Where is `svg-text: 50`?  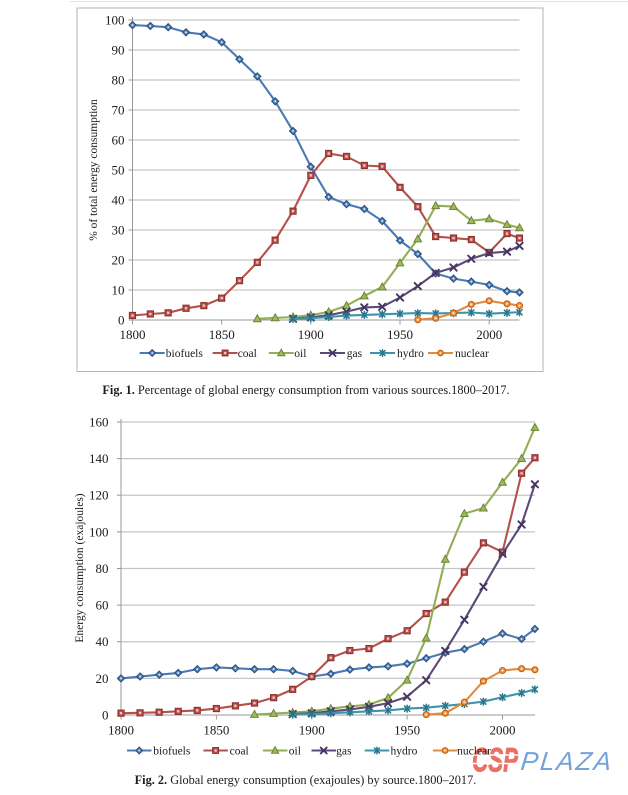 svg-text: 50 is located at coordinates (118, 170).